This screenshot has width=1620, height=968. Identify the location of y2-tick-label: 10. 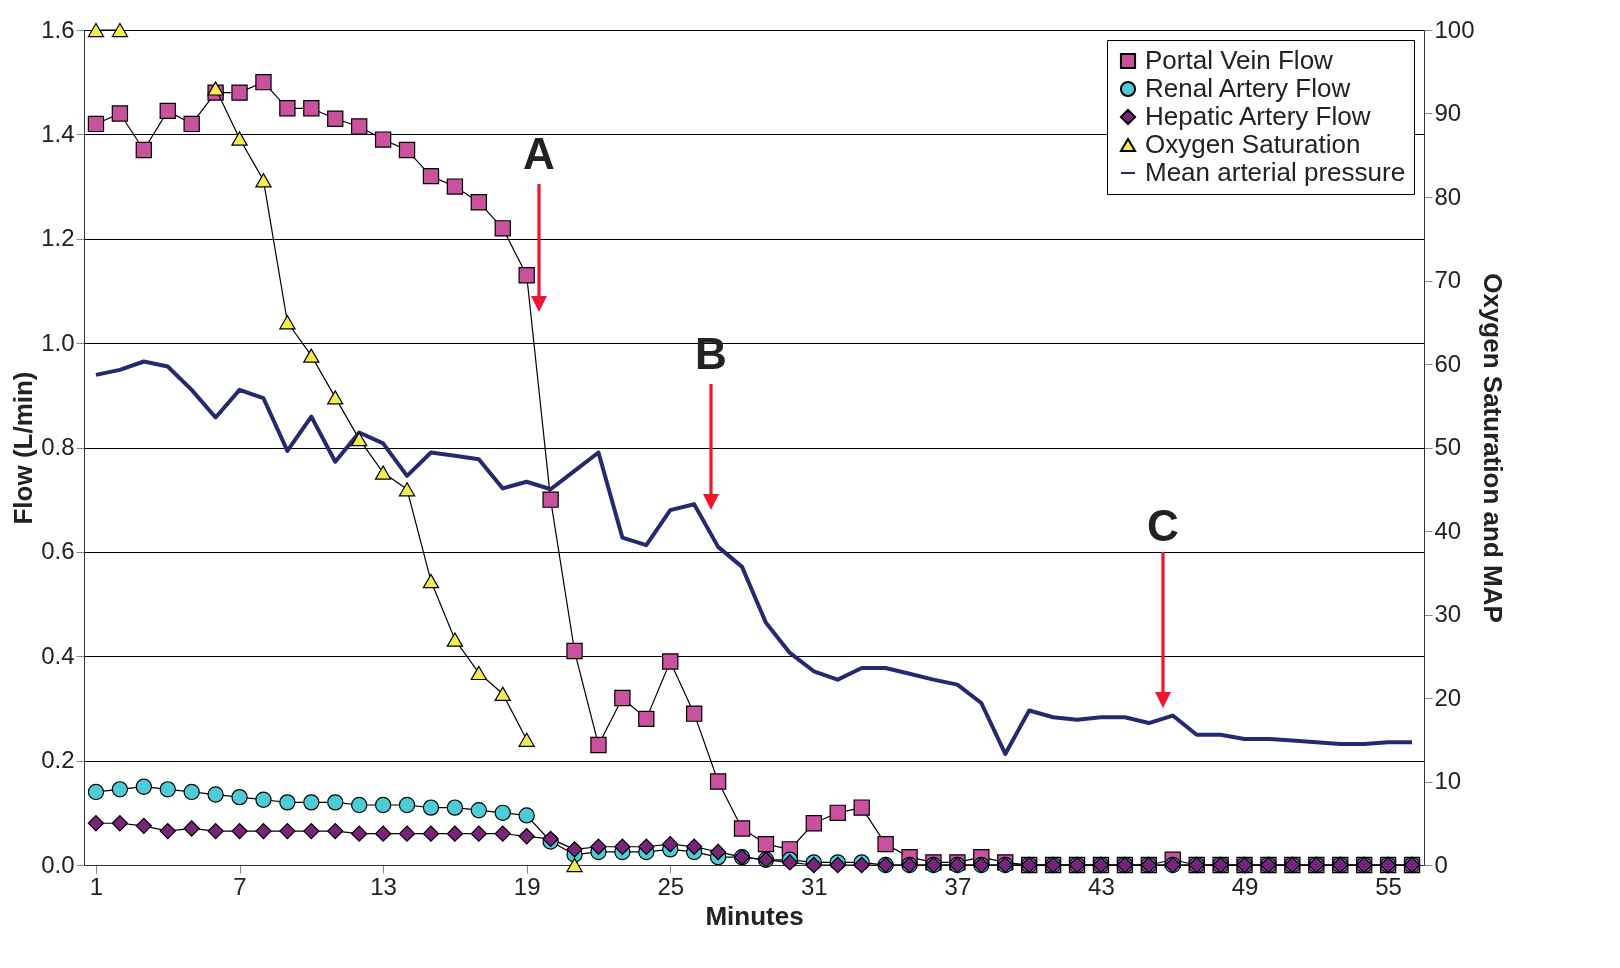
(1448, 780).